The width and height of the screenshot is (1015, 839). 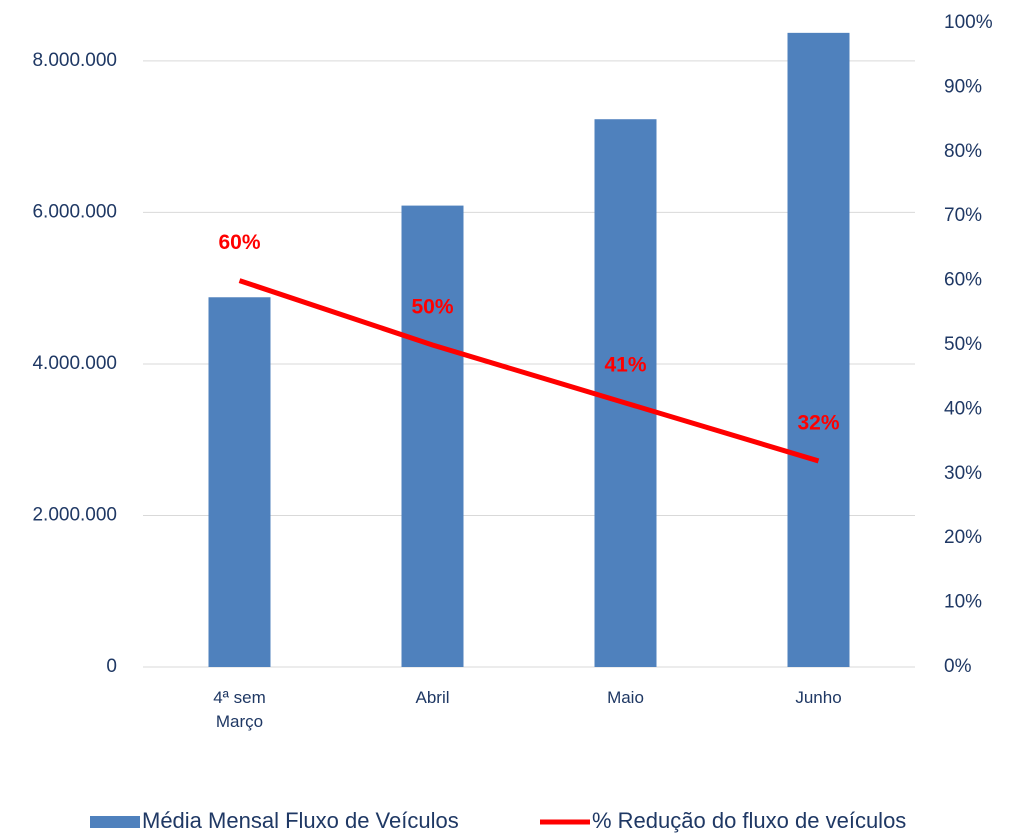 I want to click on y-tick-label: 6.000.000, so click(x=74, y=211).